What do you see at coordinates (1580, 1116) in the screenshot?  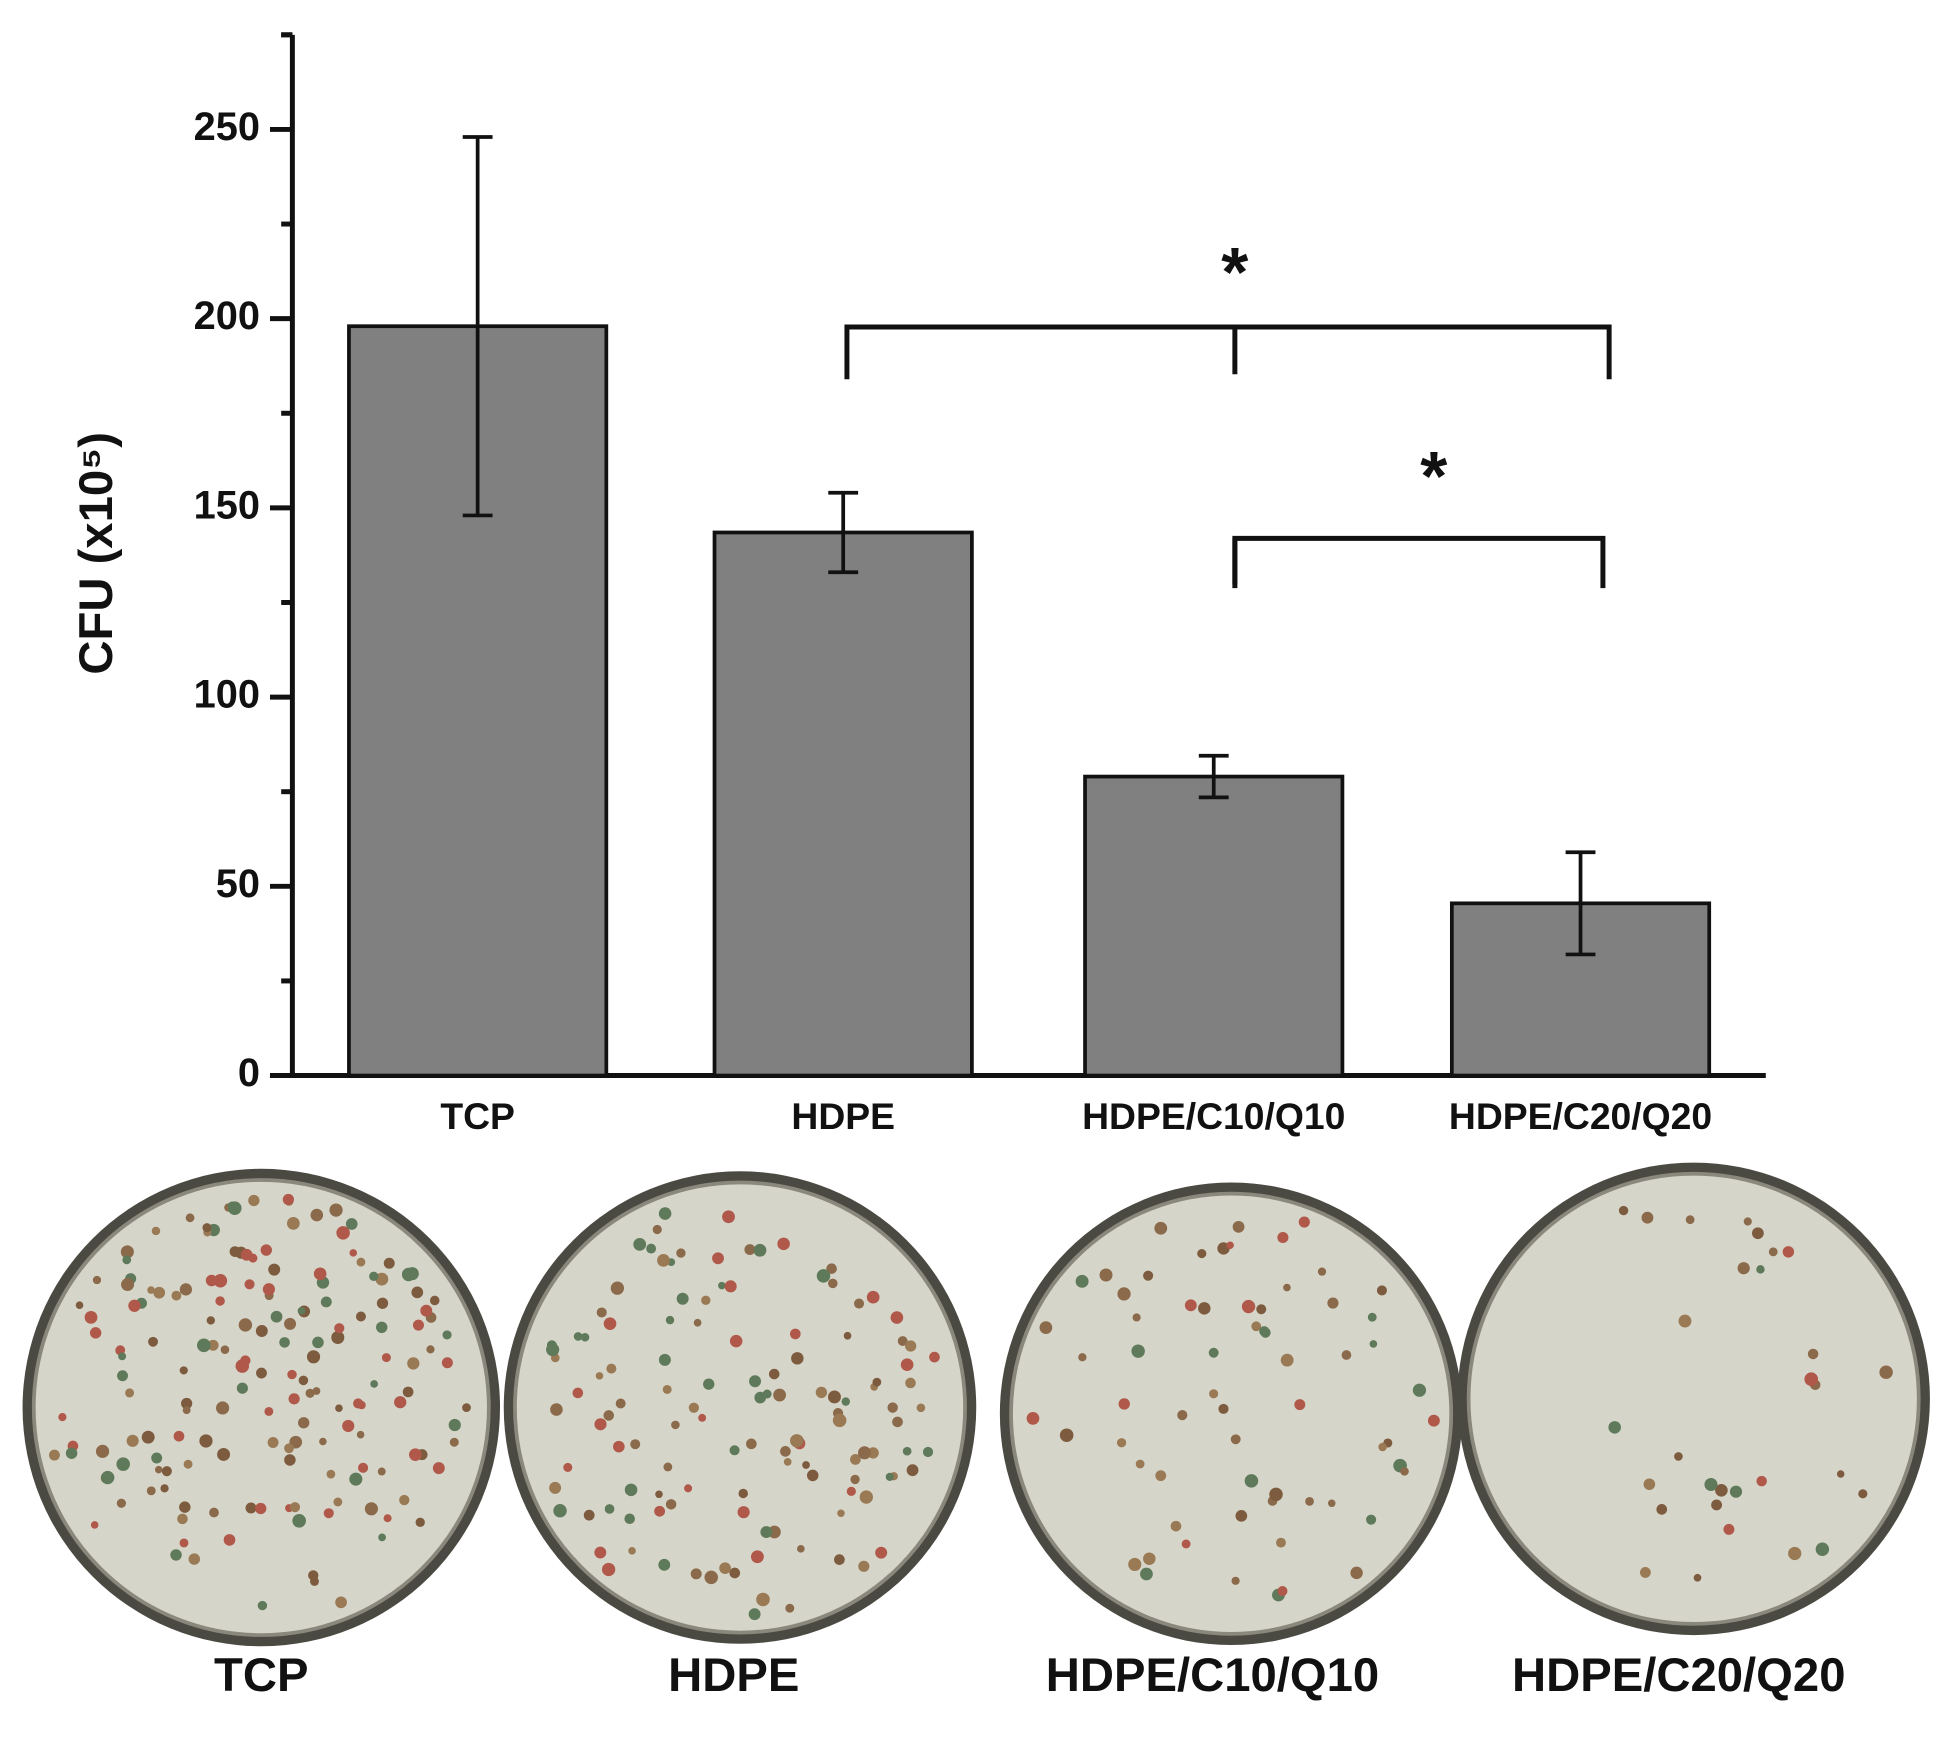 I see `x-tick-label: HDPE/C20/Q20` at bounding box center [1580, 1116].